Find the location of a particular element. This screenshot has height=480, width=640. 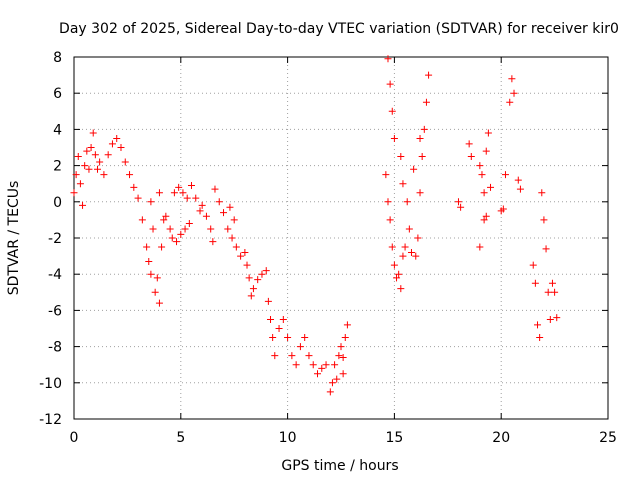

y-tick-labels: -12 -10 -8 -6 -4 -2 0 2 4 6 8 is located at coordinates (50, 239).